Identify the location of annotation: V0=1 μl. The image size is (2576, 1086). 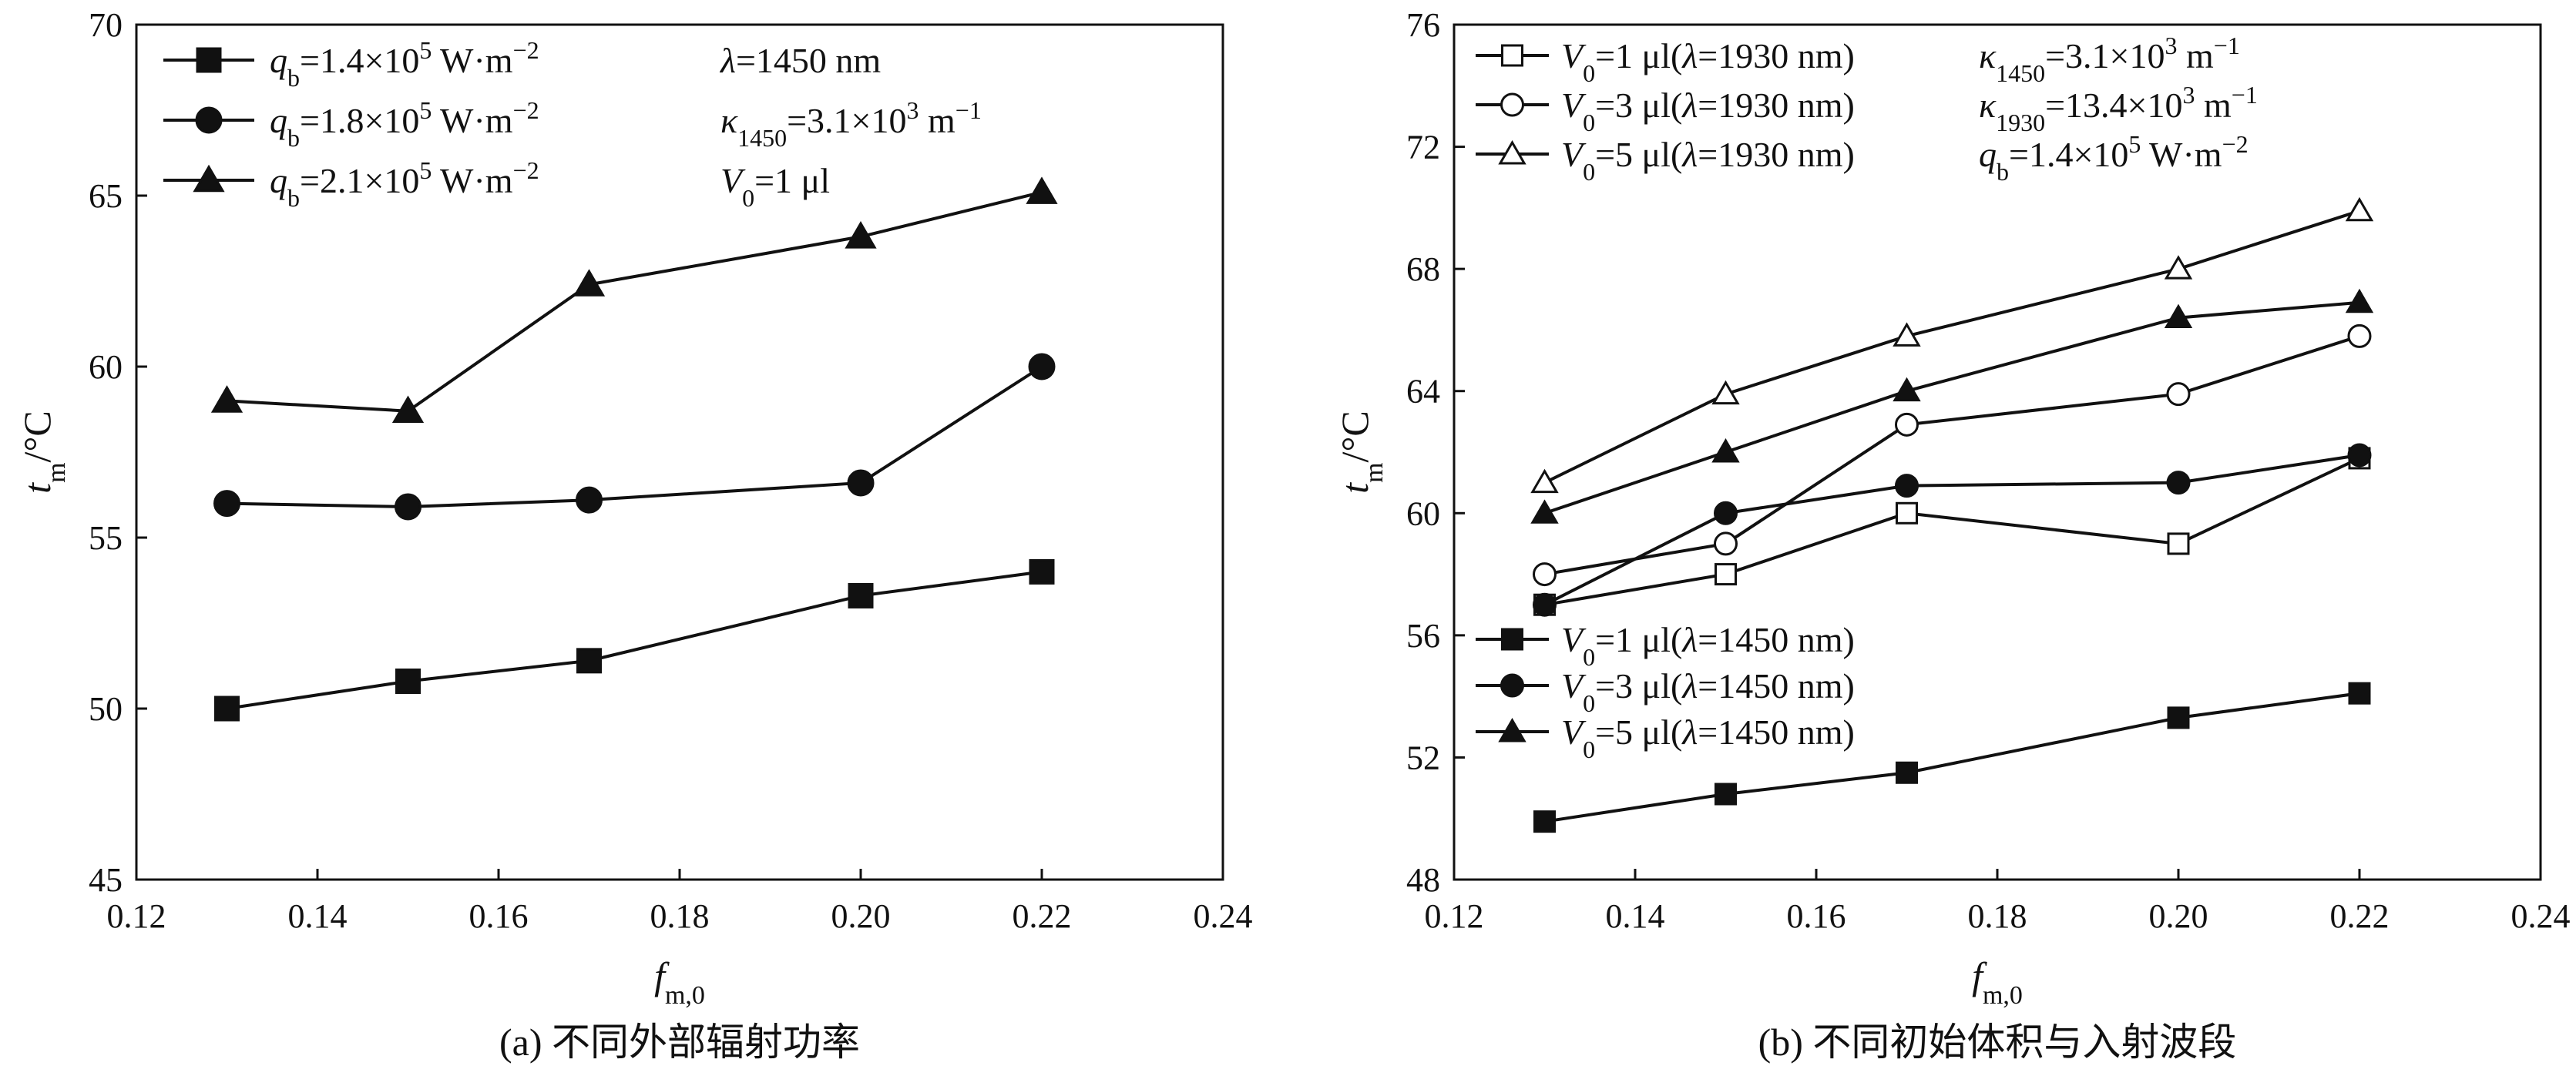
(775, 186).